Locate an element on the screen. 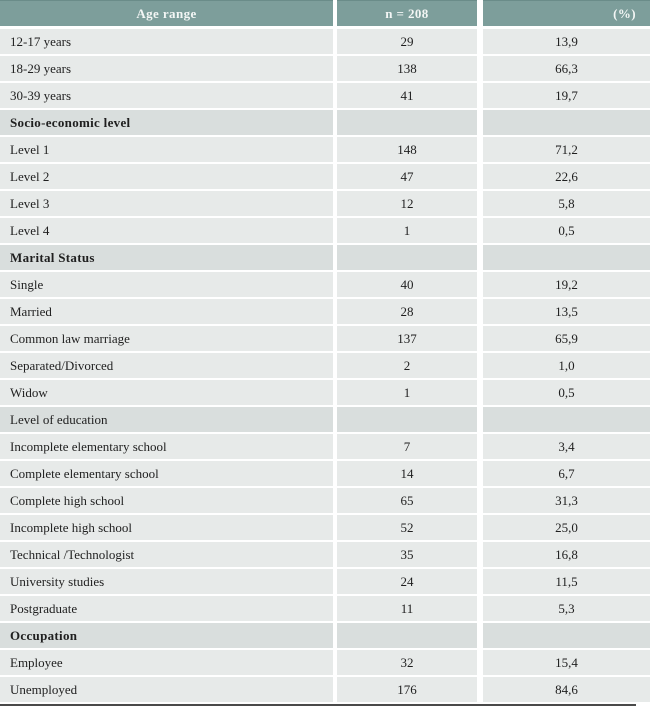 Image resolution: width=650 pixels, height=708 pixels. row-n-value: 65 is located at coordinates (407, 500).